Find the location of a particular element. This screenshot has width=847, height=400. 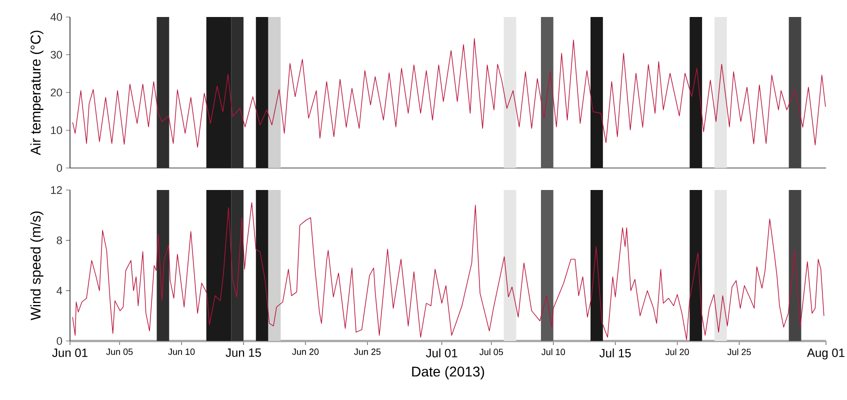

x-tick-label: Jul 05 is located at coordinates (491, 352).